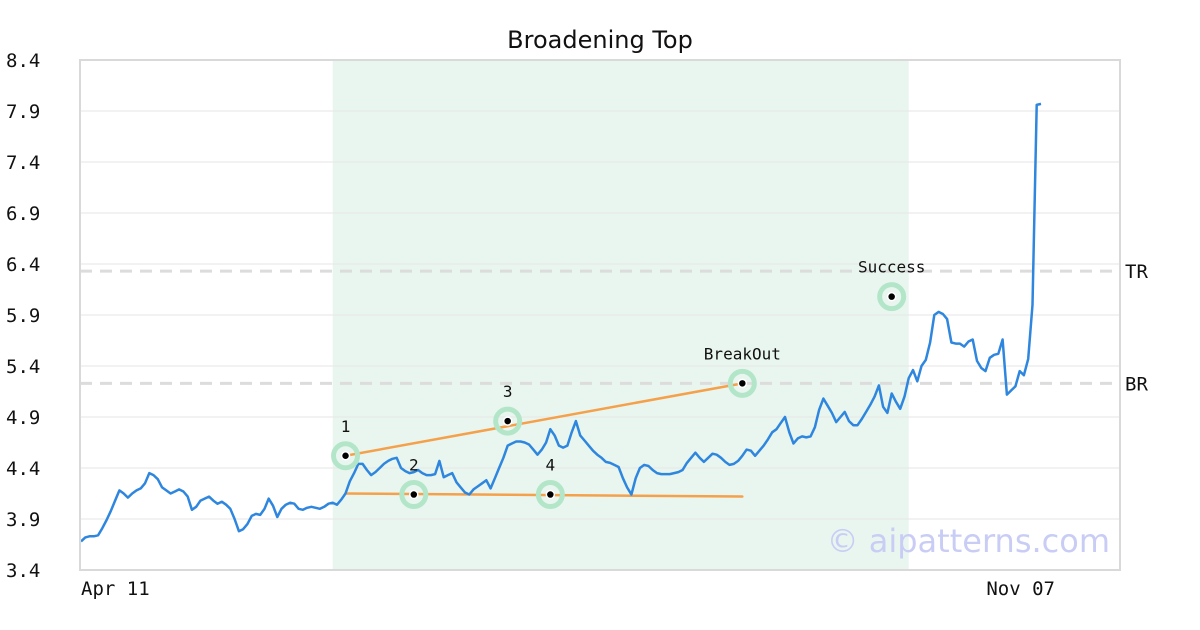 Image resolution: width=1200 pixels, height=630 pixels. I want to click on point-label: 3, so click(508, 391).